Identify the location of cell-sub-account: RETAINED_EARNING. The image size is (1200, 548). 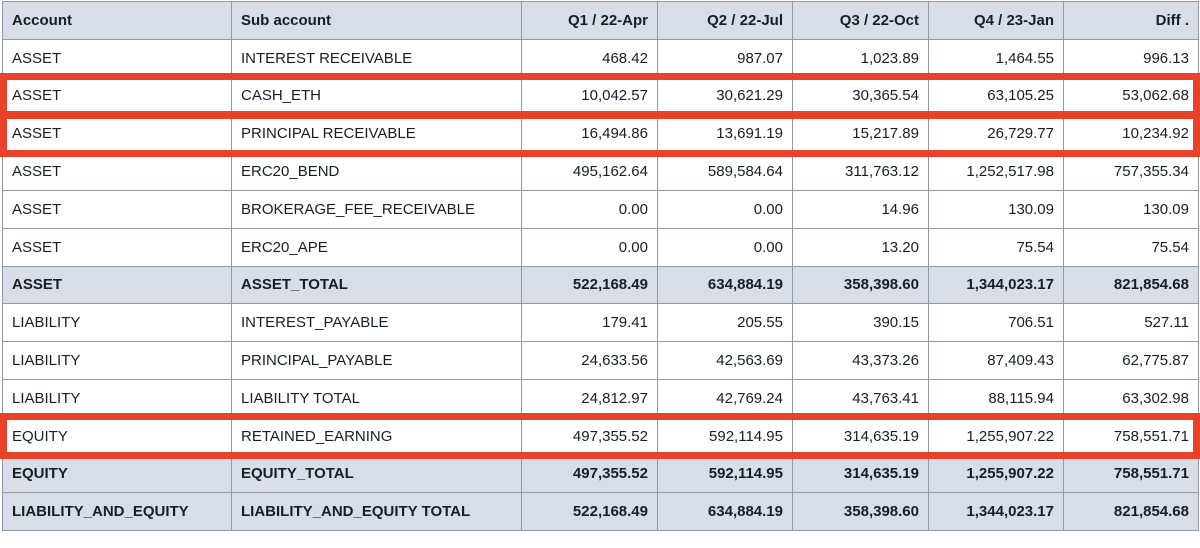
(376, 436).